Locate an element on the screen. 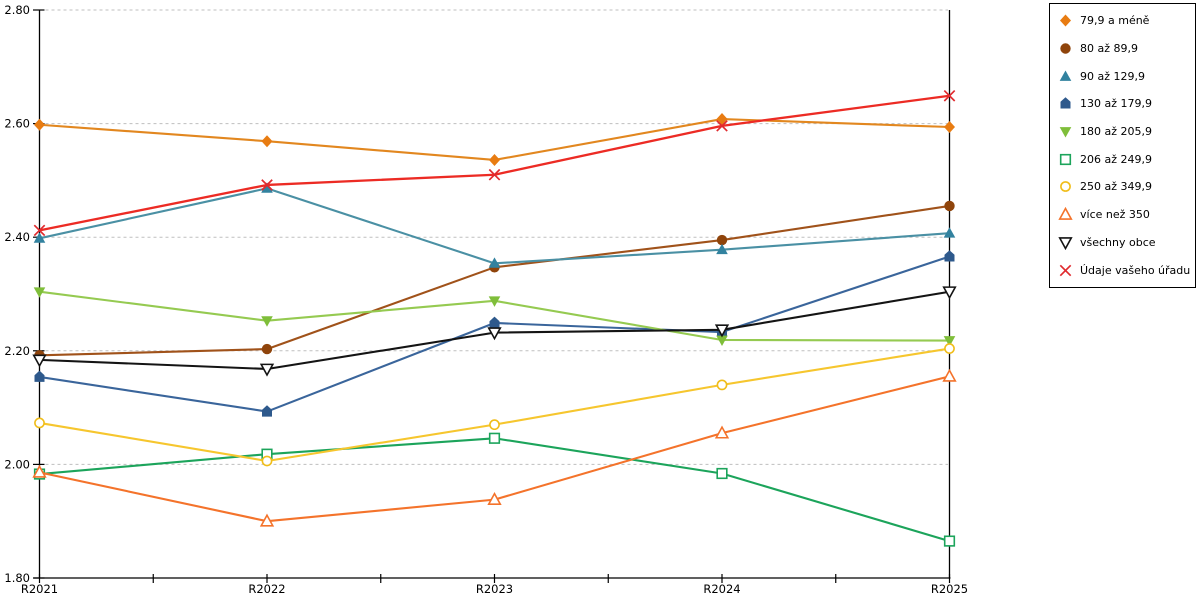  y-tick-label: 2.20 is located at coordinates (17, 351).